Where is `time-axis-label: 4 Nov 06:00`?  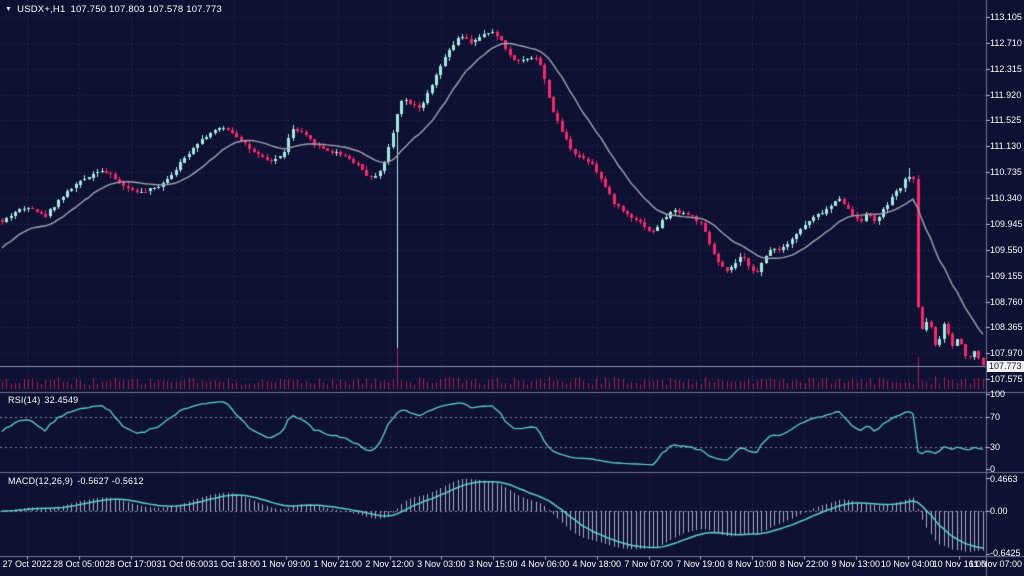
time-axis-label: 4 Nov 06:00 is located at coordinates (545, 564).